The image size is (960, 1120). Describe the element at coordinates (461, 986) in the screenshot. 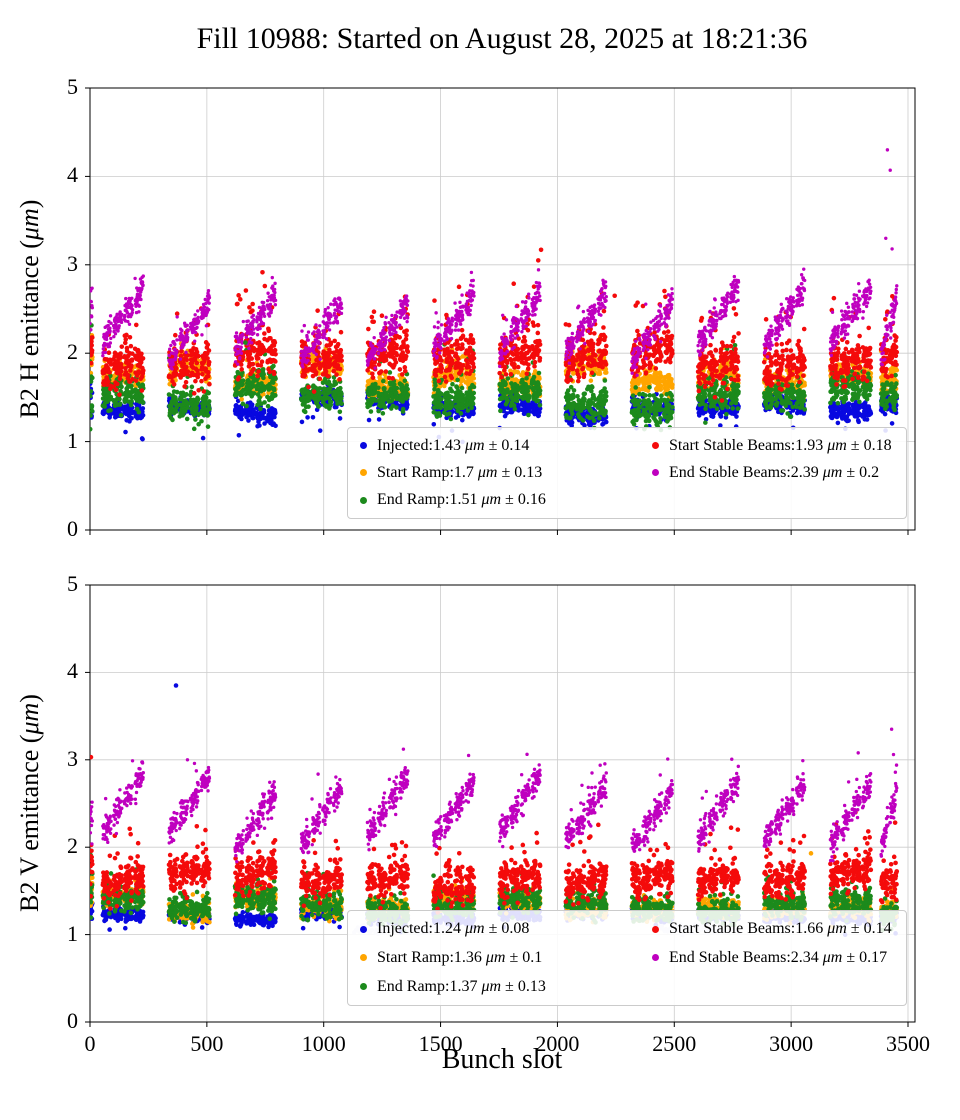

I see `legend-label: End Ramp:1.37 μm ± 0.13` at that location.